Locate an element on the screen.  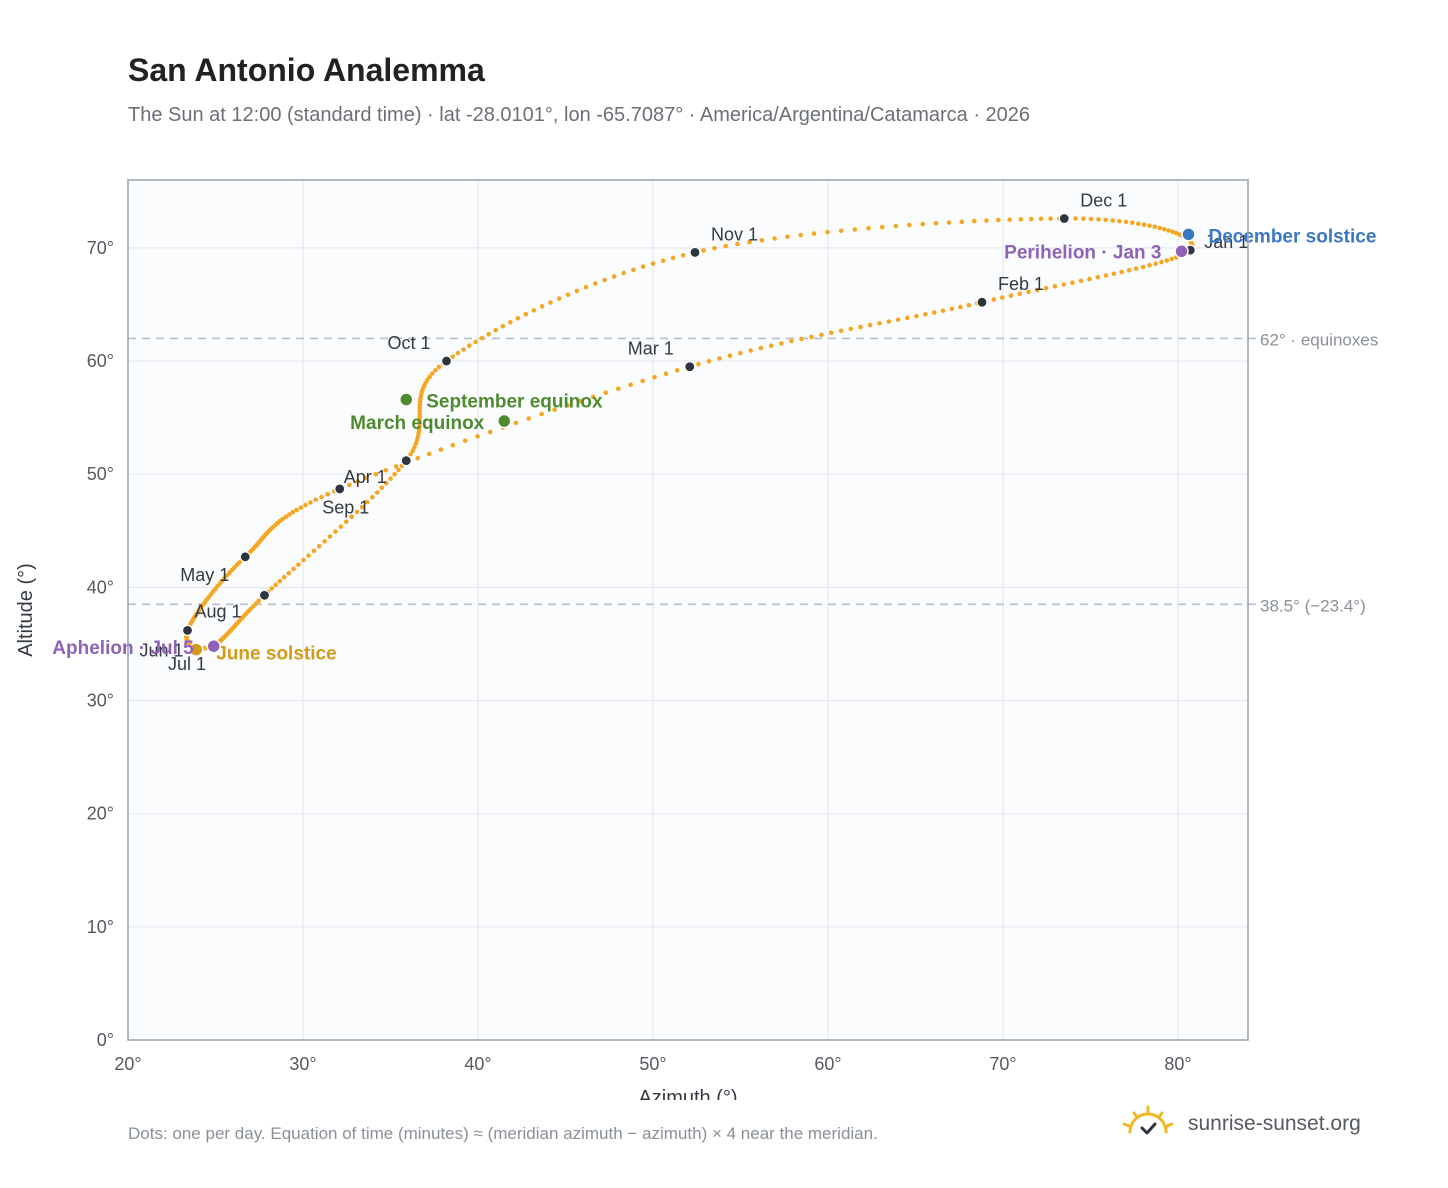
x-axis-label: Azimuth (°) is located at coordinates (687, 1093).